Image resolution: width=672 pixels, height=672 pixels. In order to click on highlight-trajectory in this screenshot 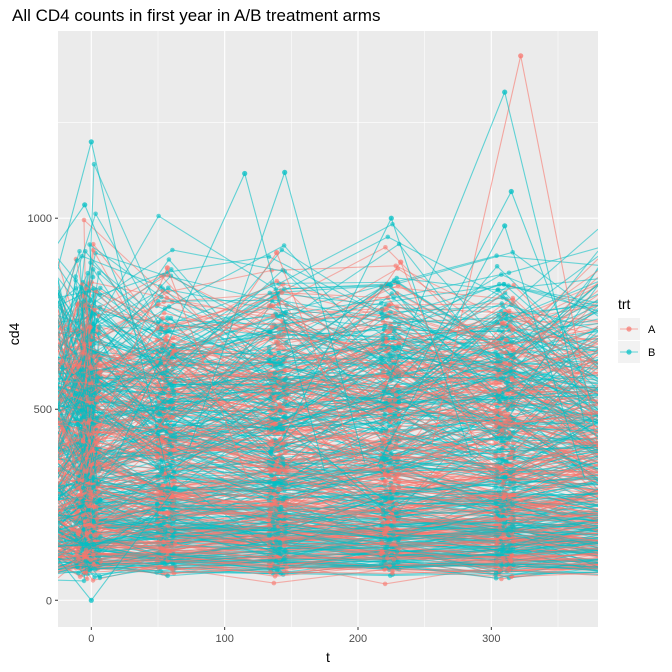, I will do `click(220, 321)`.